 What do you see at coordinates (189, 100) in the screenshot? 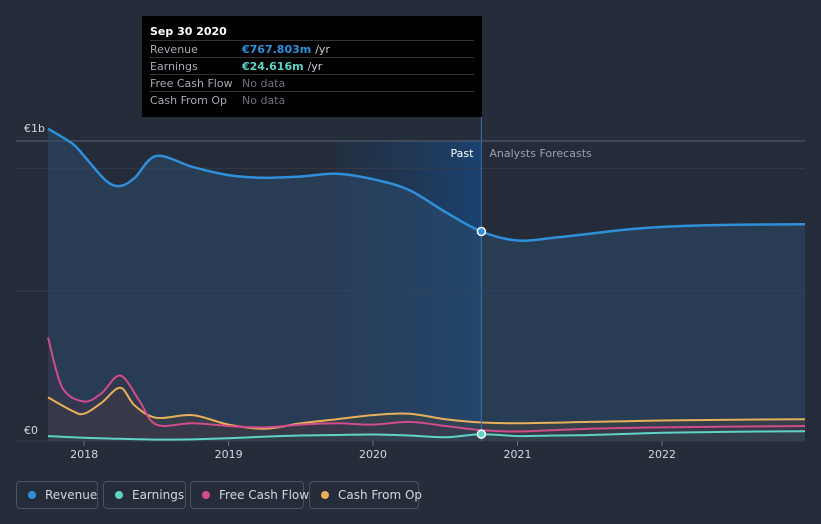
I see `tooltip-label: Cash From Op` at bounding box center [189, 100].